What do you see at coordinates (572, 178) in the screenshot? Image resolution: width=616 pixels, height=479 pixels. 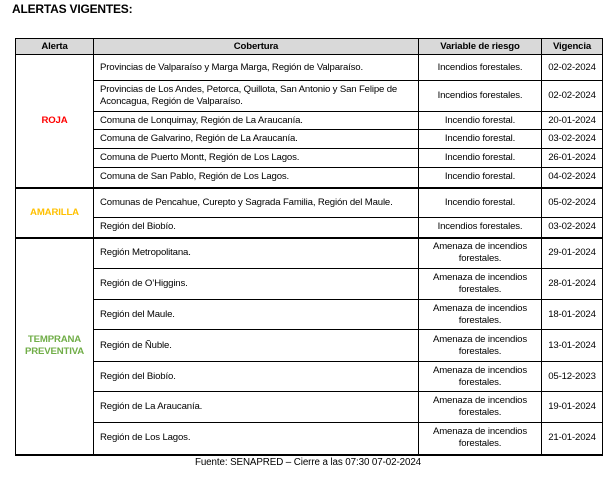 I see `validity-date-cell: 04-02-2024` at bounding box center [572, 178].